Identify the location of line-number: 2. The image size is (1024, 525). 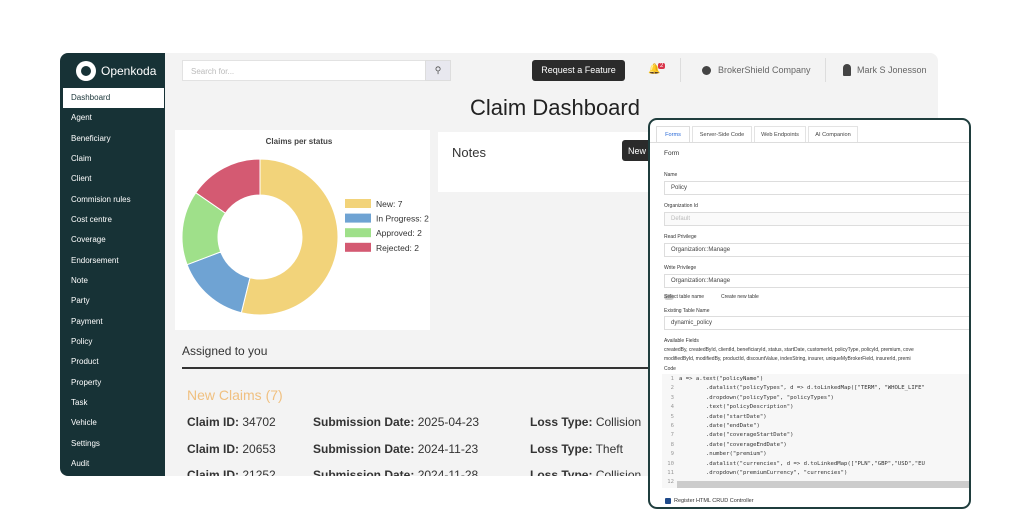
(672, 388).